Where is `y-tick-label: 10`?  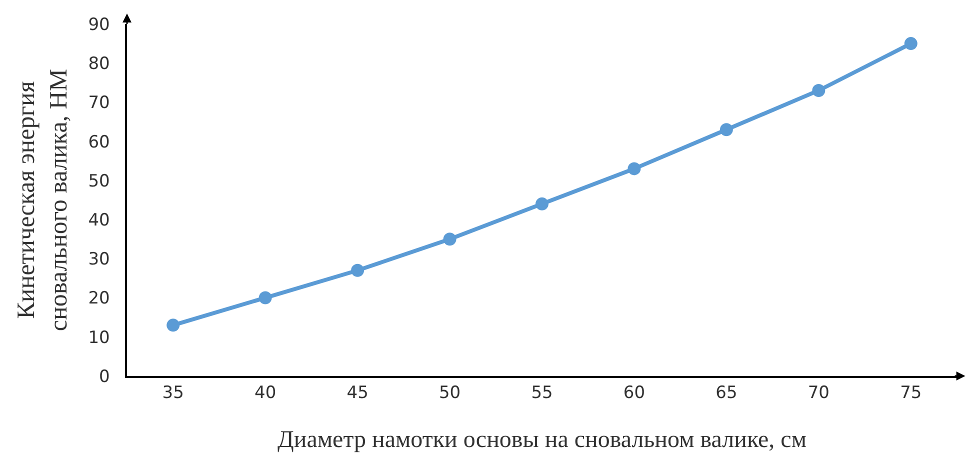
y-tick-label: 10 is located at coordinates (99, 338).